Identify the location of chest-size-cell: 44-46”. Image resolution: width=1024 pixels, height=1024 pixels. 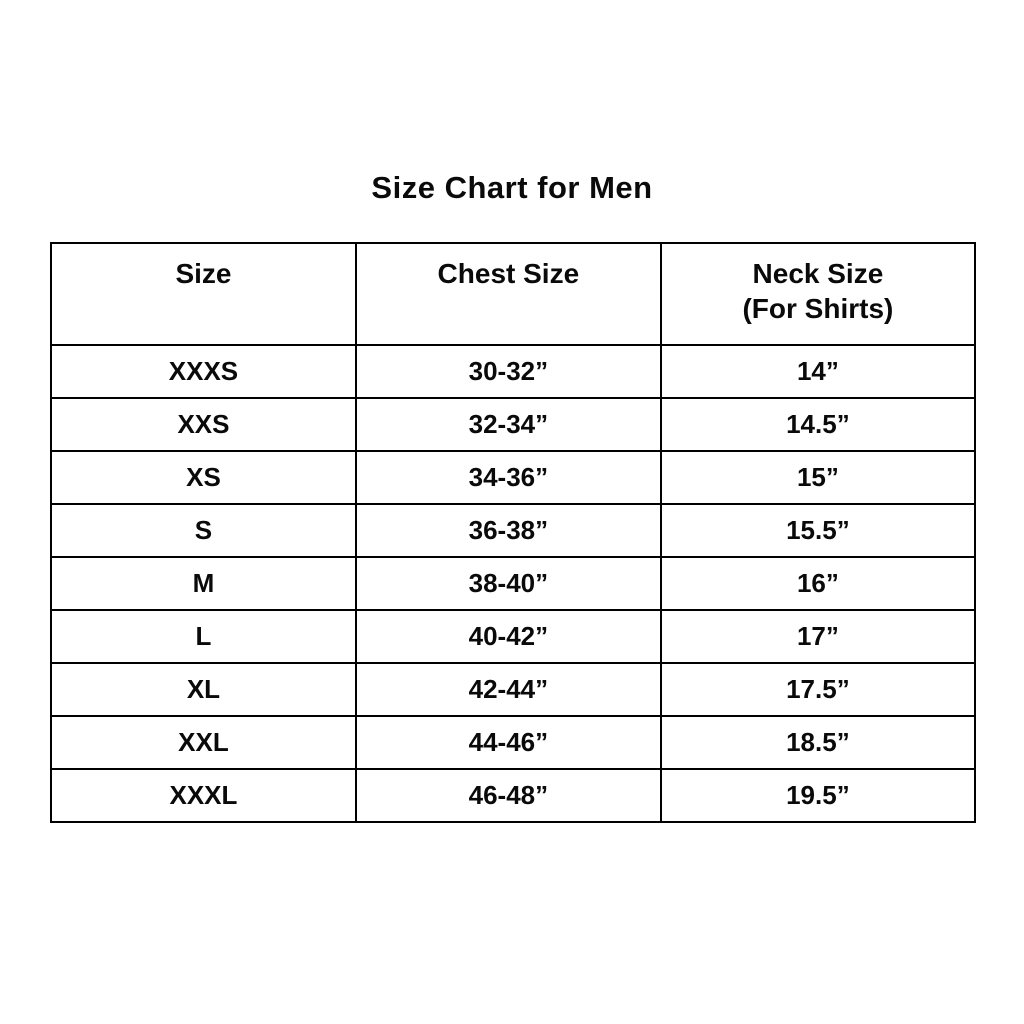
(508, 742).